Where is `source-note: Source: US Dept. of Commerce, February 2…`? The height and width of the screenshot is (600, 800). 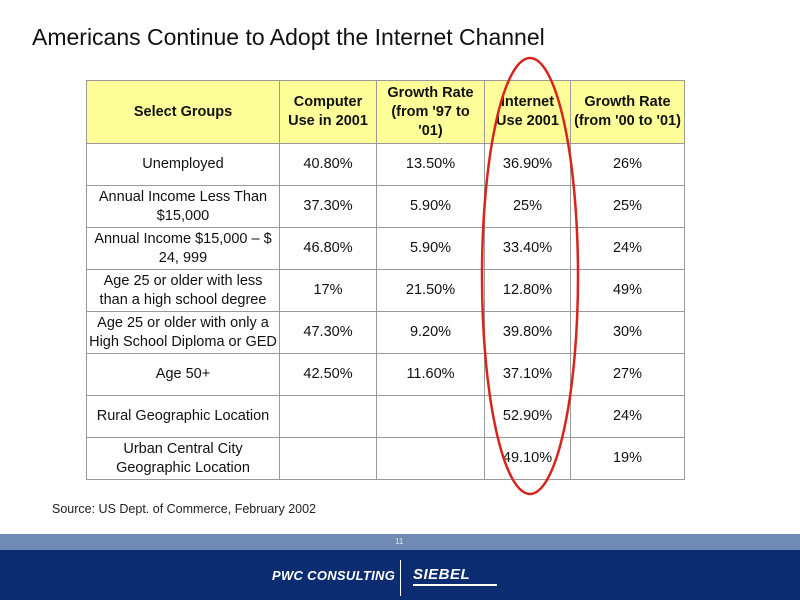 source-note: Source: US Dept. of Commerce, February 2… is located at coordinates (184, 509).